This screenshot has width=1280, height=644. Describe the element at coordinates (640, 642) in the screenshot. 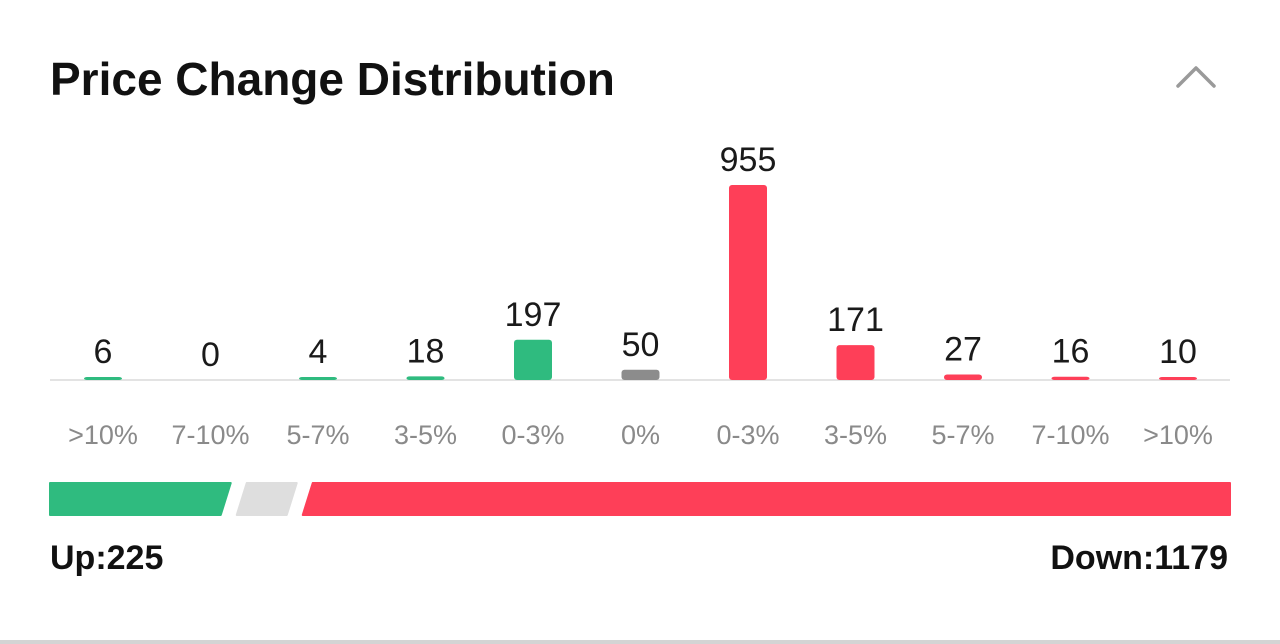

I see `divider` at that location.